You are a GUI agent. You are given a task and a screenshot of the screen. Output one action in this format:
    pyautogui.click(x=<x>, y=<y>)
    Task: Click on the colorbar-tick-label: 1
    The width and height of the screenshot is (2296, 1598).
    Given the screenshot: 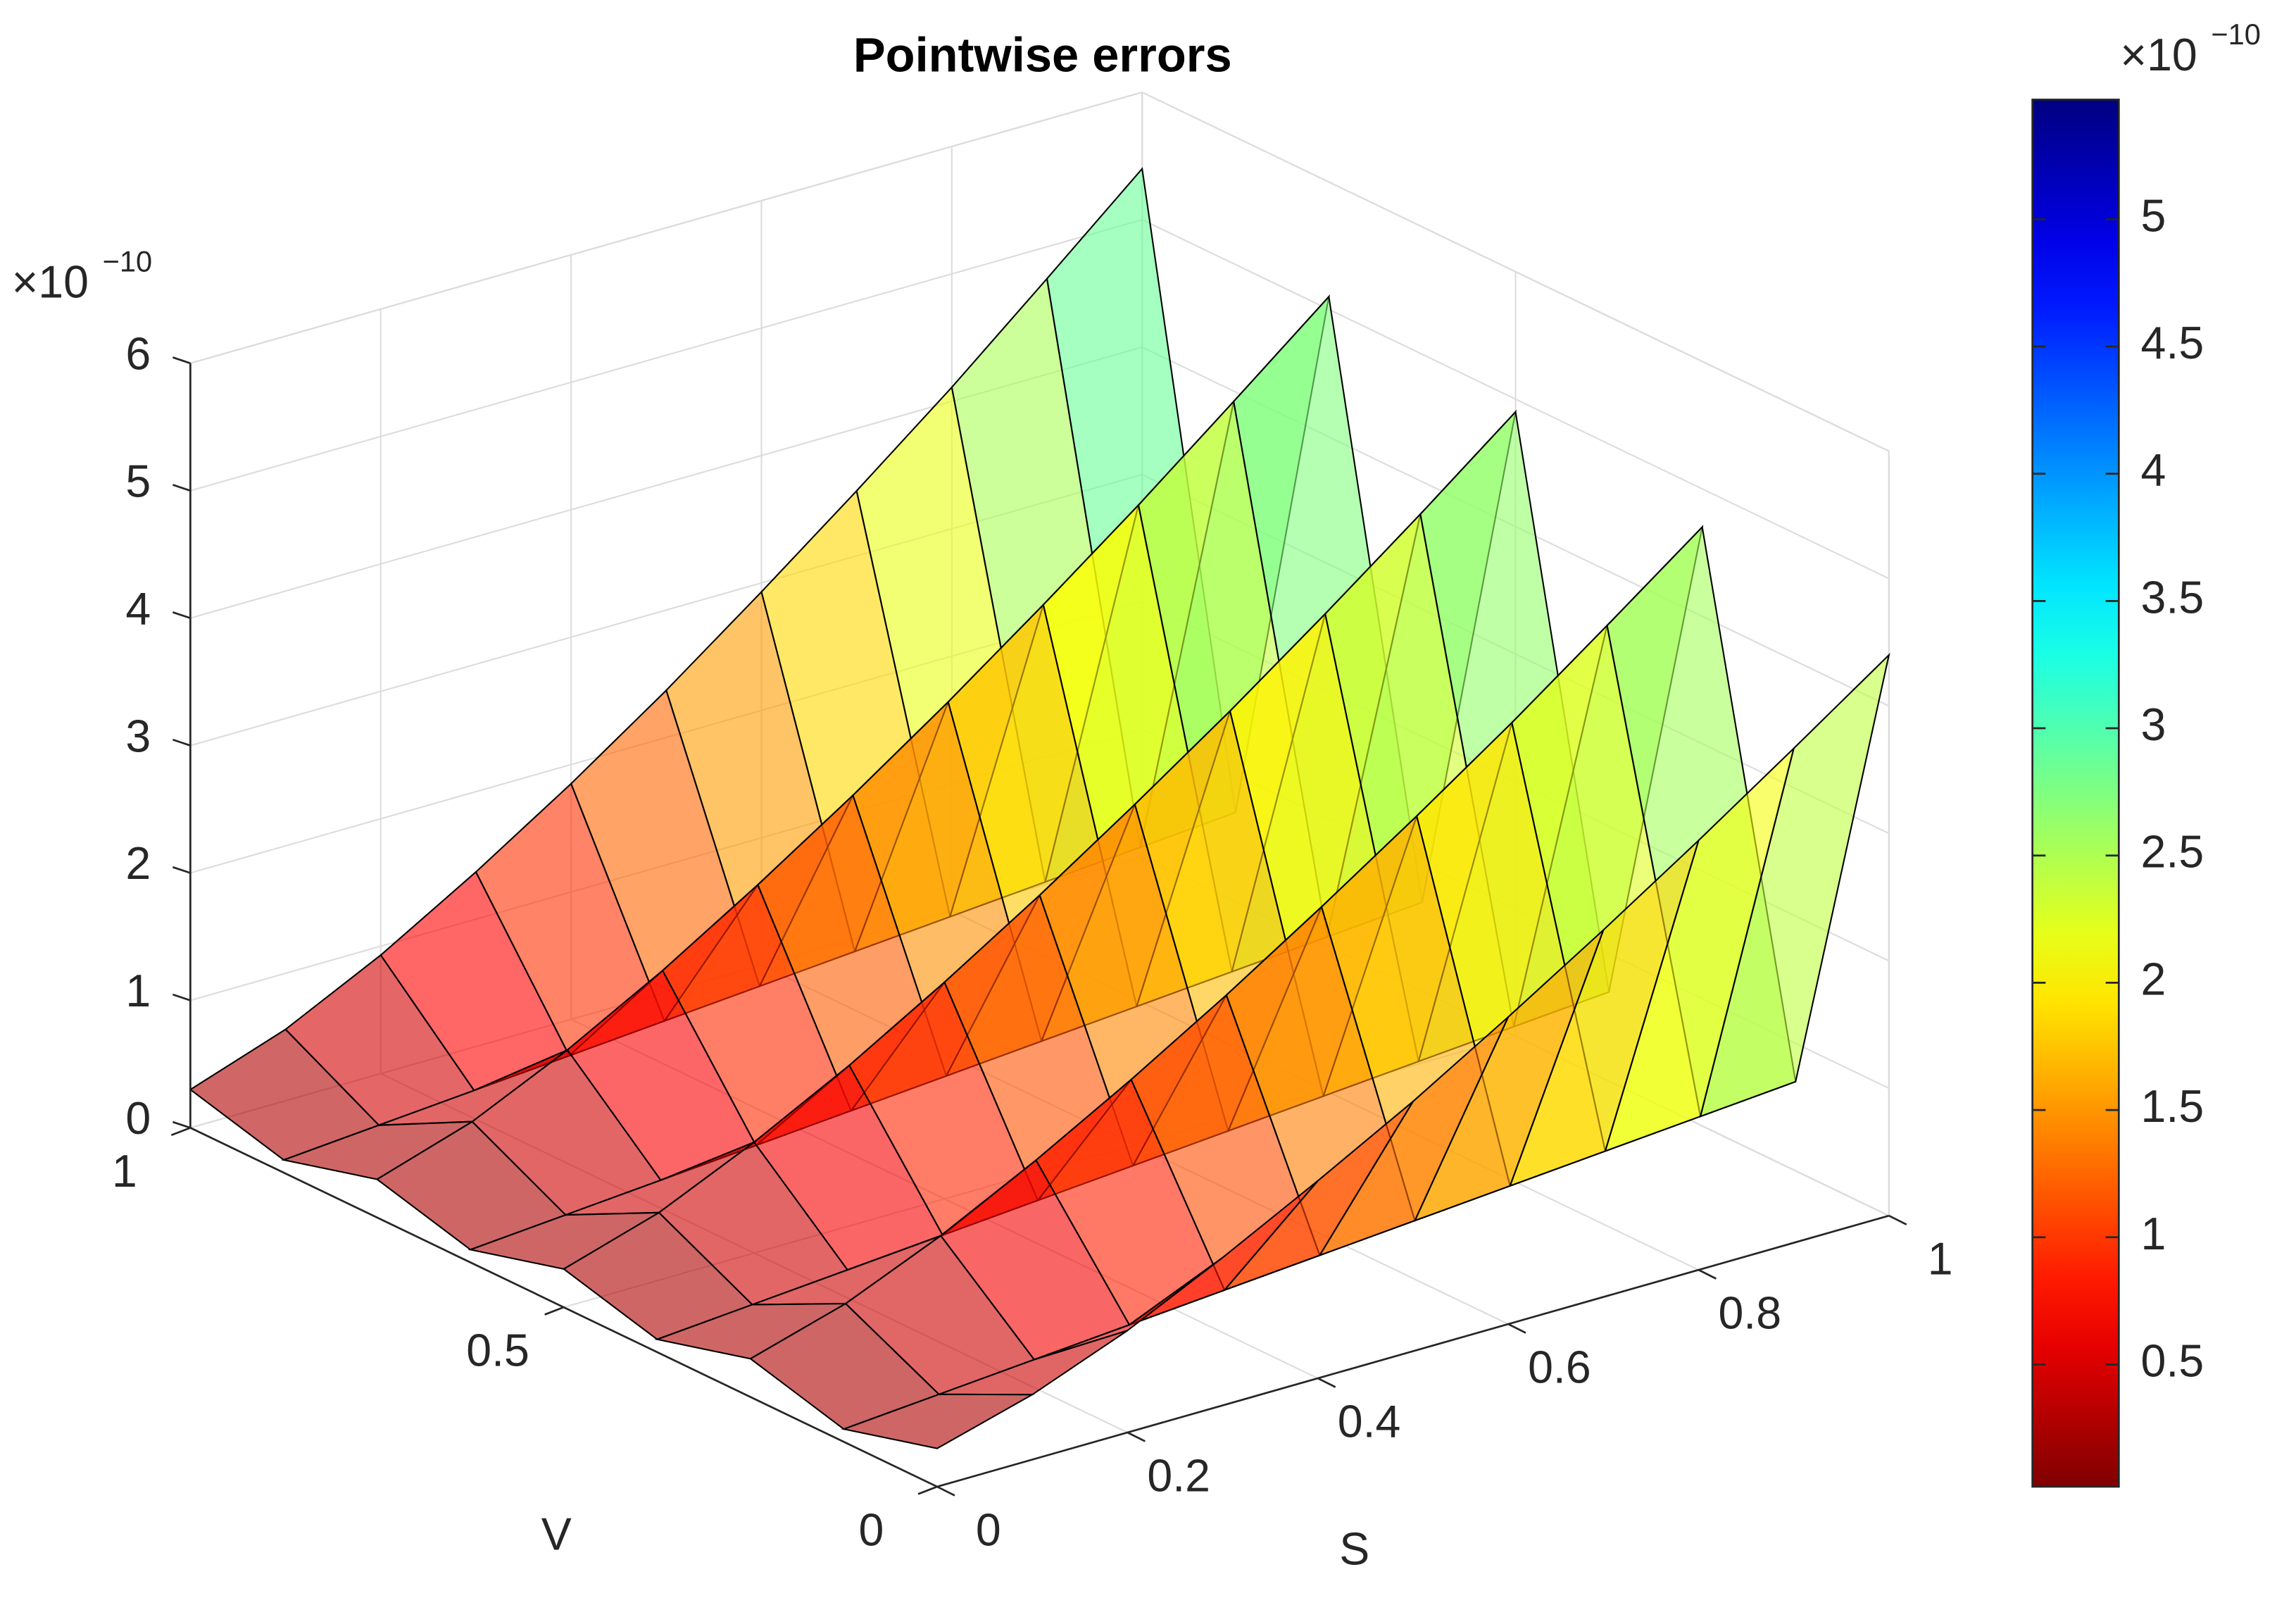 What is the action you would take?
    pyautogui.click(x=2153, y=1234)
    